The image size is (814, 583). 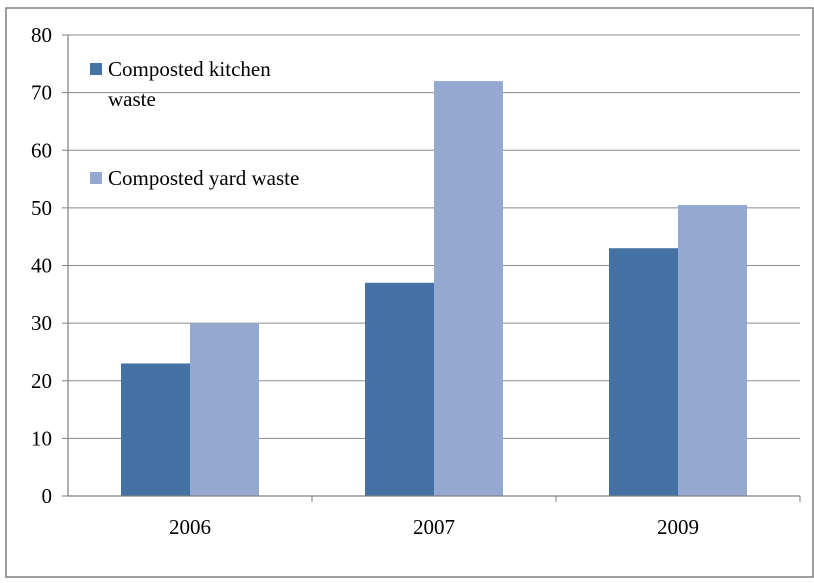 What do you see at coordinates (41, 35) in the screenshot?
I see `y-tick-label: 80` at bounding box center [41, 35].